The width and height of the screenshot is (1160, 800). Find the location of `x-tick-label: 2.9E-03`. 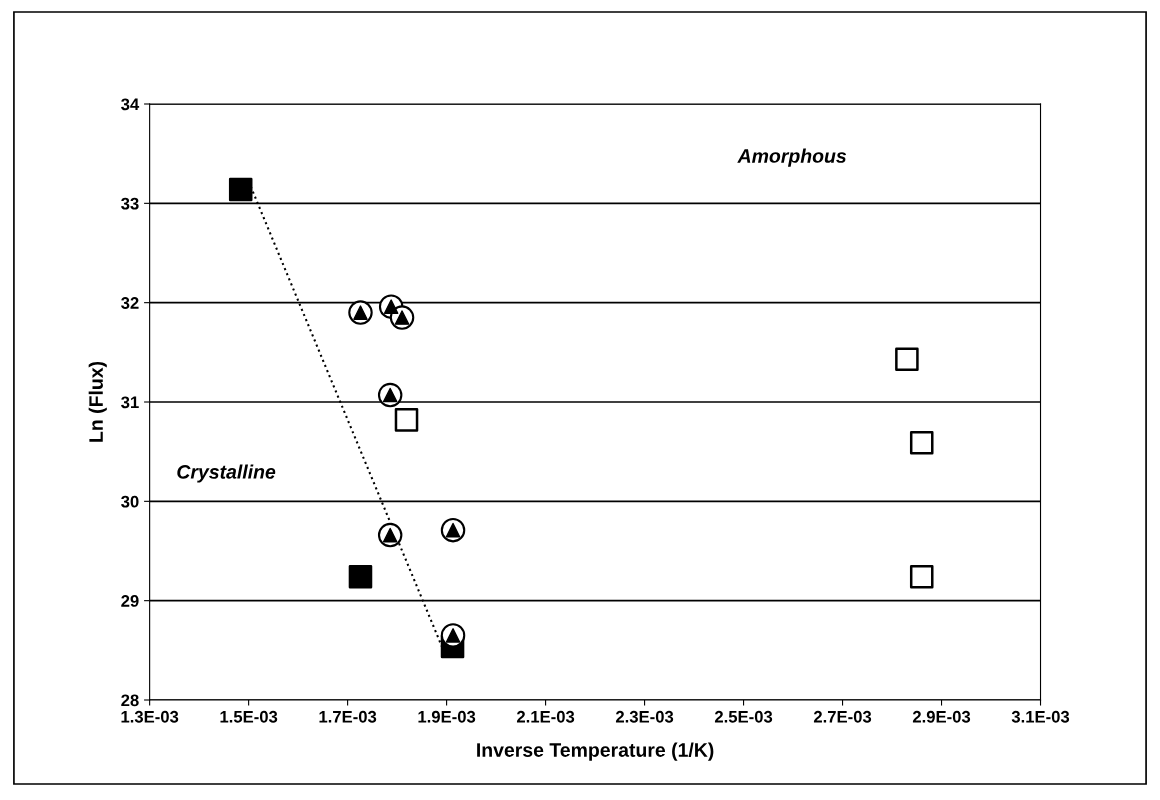

x-tick-label: 2.9E-03 is located at coordinates (941, 716).